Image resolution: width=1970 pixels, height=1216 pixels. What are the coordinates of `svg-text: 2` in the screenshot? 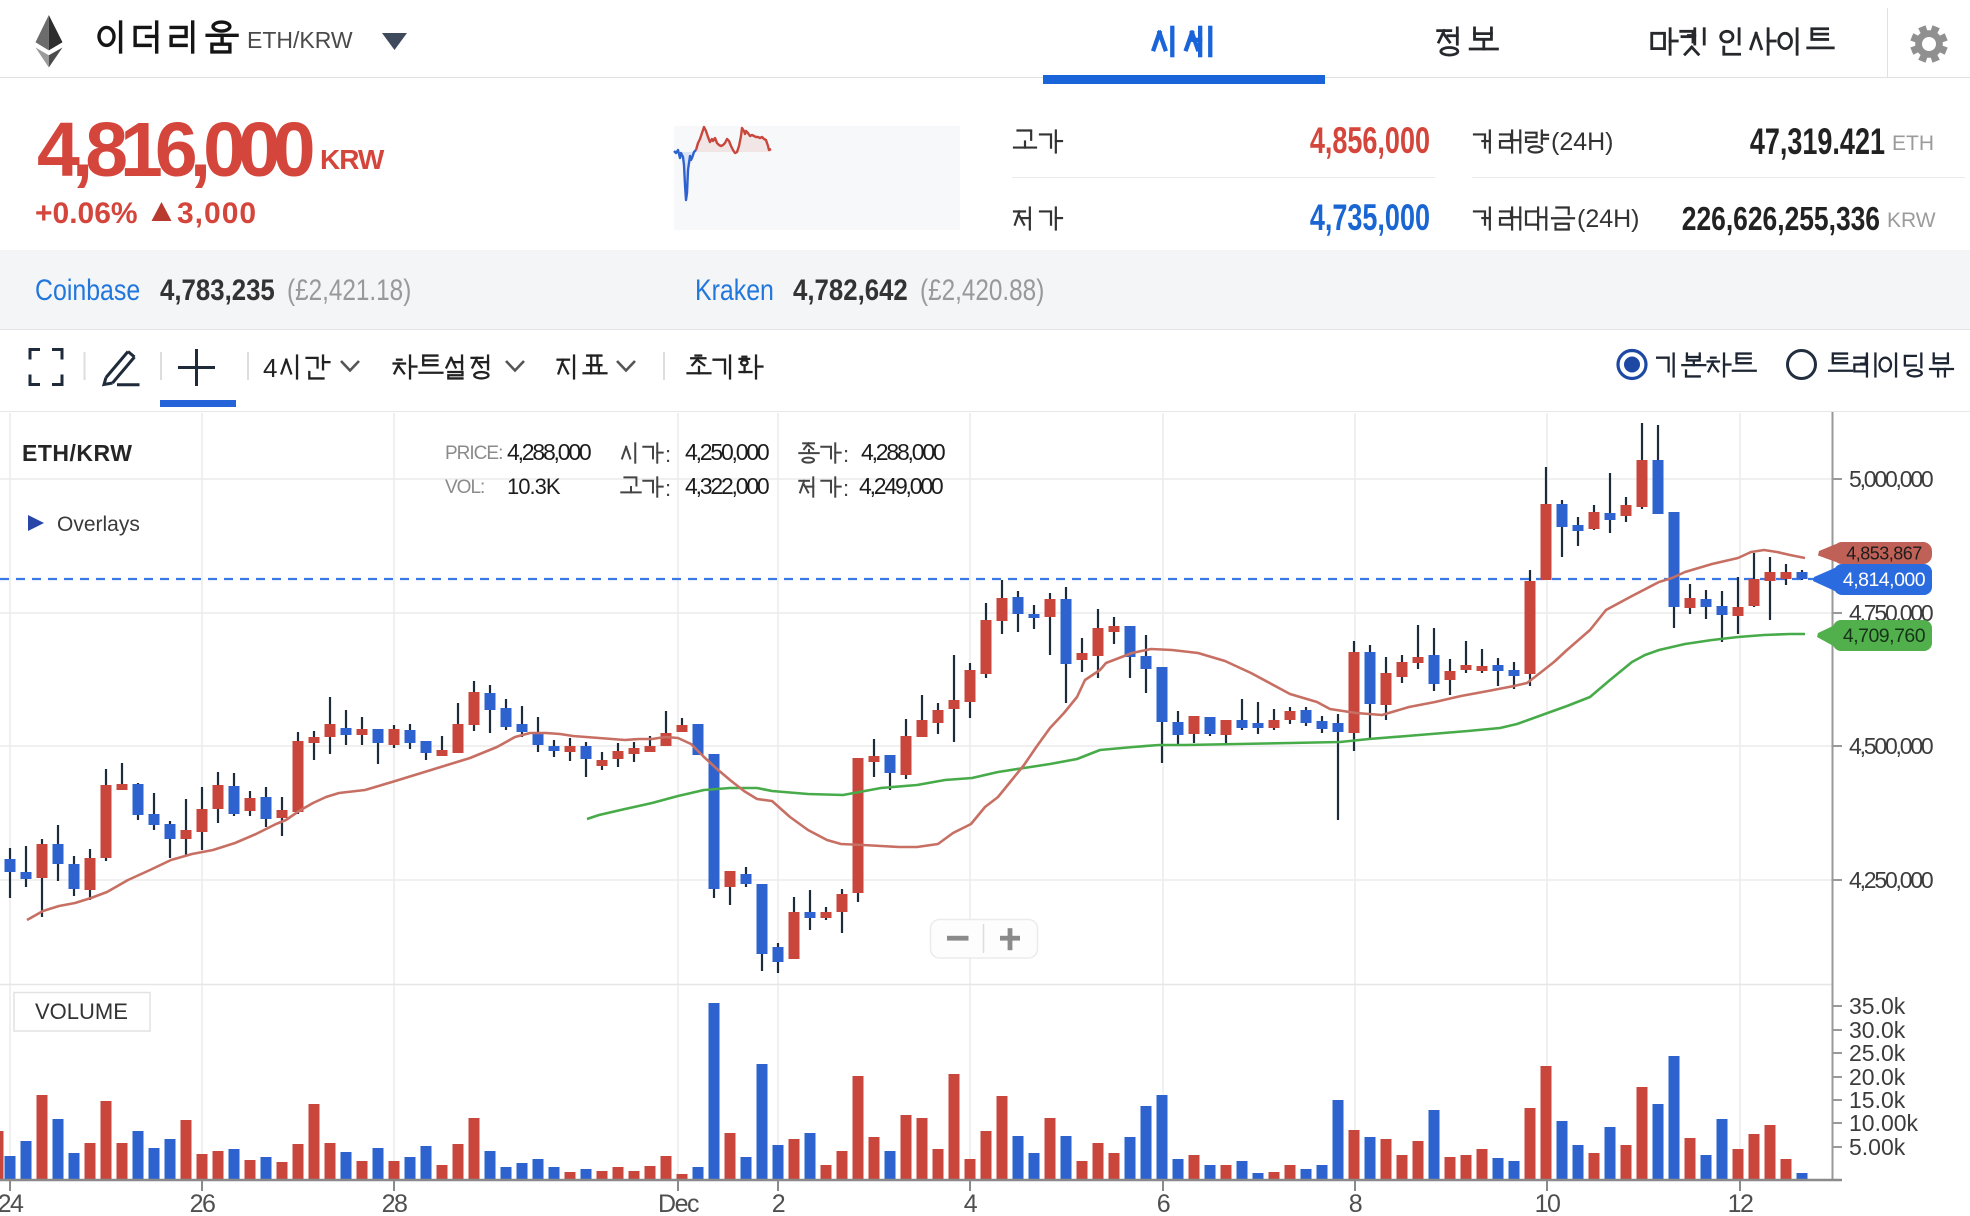 It's located at (778, 1203).